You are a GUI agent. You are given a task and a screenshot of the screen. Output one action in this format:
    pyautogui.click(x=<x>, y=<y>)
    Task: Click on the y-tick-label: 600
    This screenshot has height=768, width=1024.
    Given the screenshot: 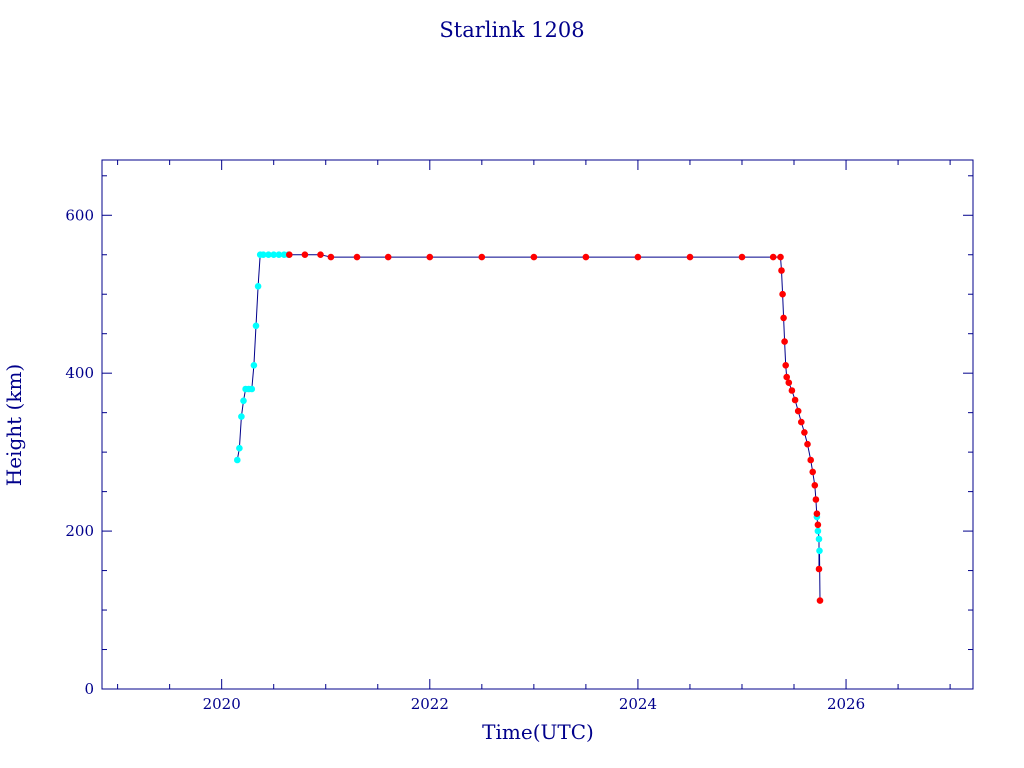 What is the action you would take?
    pyautogui.click(x=79, y=215)
    